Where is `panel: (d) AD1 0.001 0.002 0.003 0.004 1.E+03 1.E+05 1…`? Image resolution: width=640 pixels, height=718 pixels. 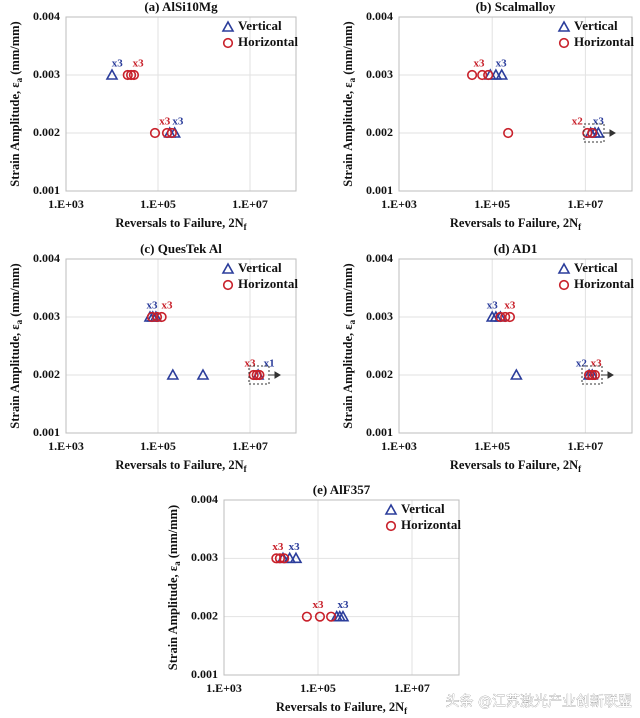
panel: (d) AD1 0.001 0.002 0.003 0.004 1.E+03 1.E+05 1… is located at coordinates (487, 357).